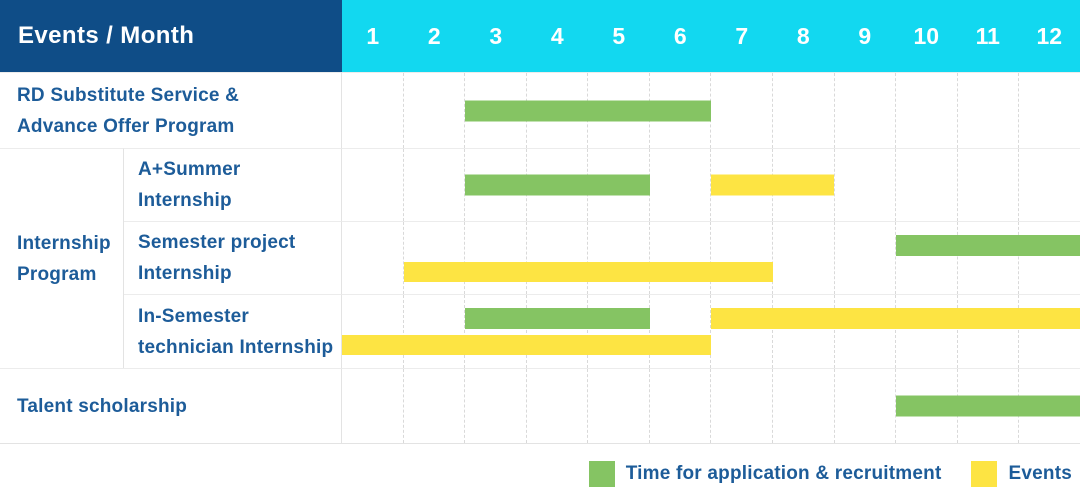 Image resolution: width=1080 pixels, height=494 pixels. I want to click on row-label-3: In-Semester technician Internship, so click(233, 331).